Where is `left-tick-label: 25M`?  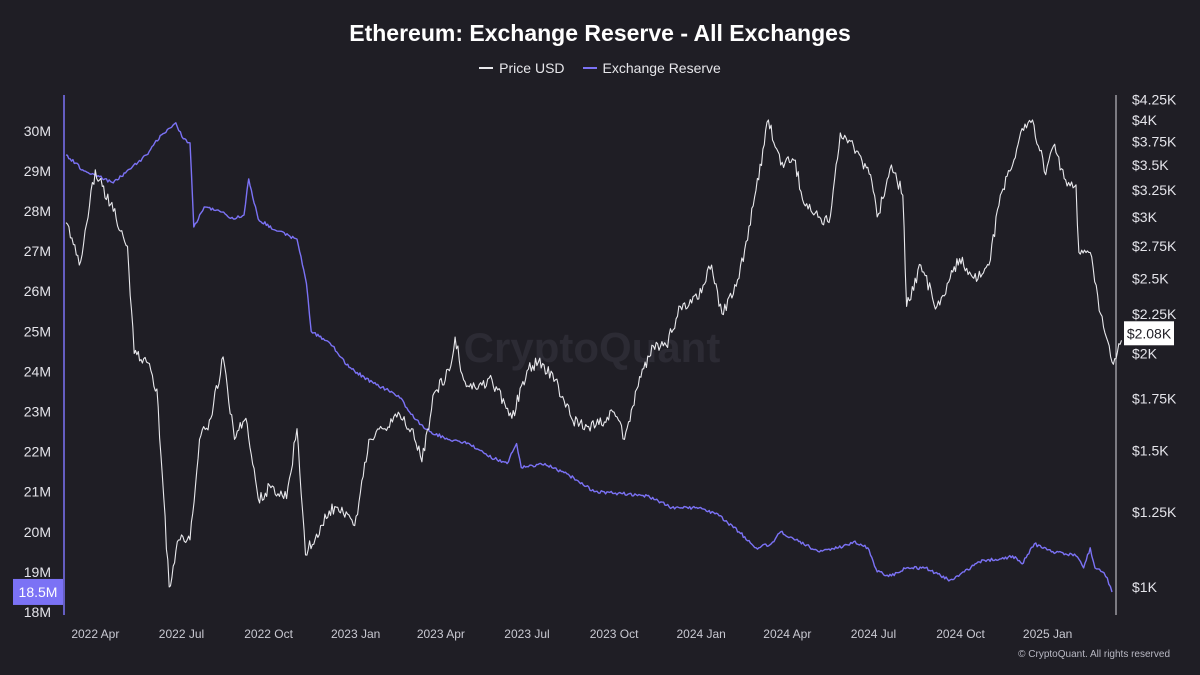
left-tick-label: 25M is located at coordinates (37, 331).